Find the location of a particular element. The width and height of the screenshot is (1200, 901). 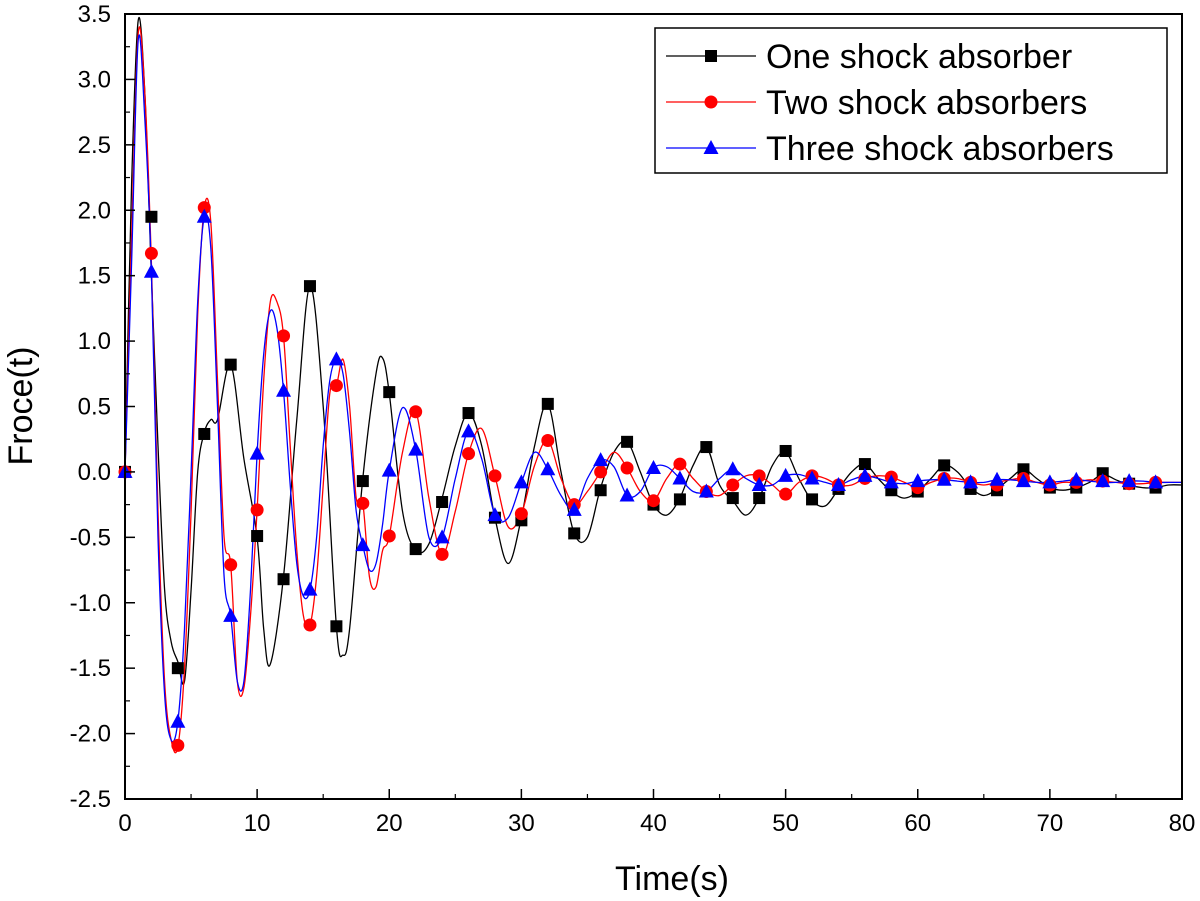

x-tick-label: 30 is located at coordinates (521, 823).